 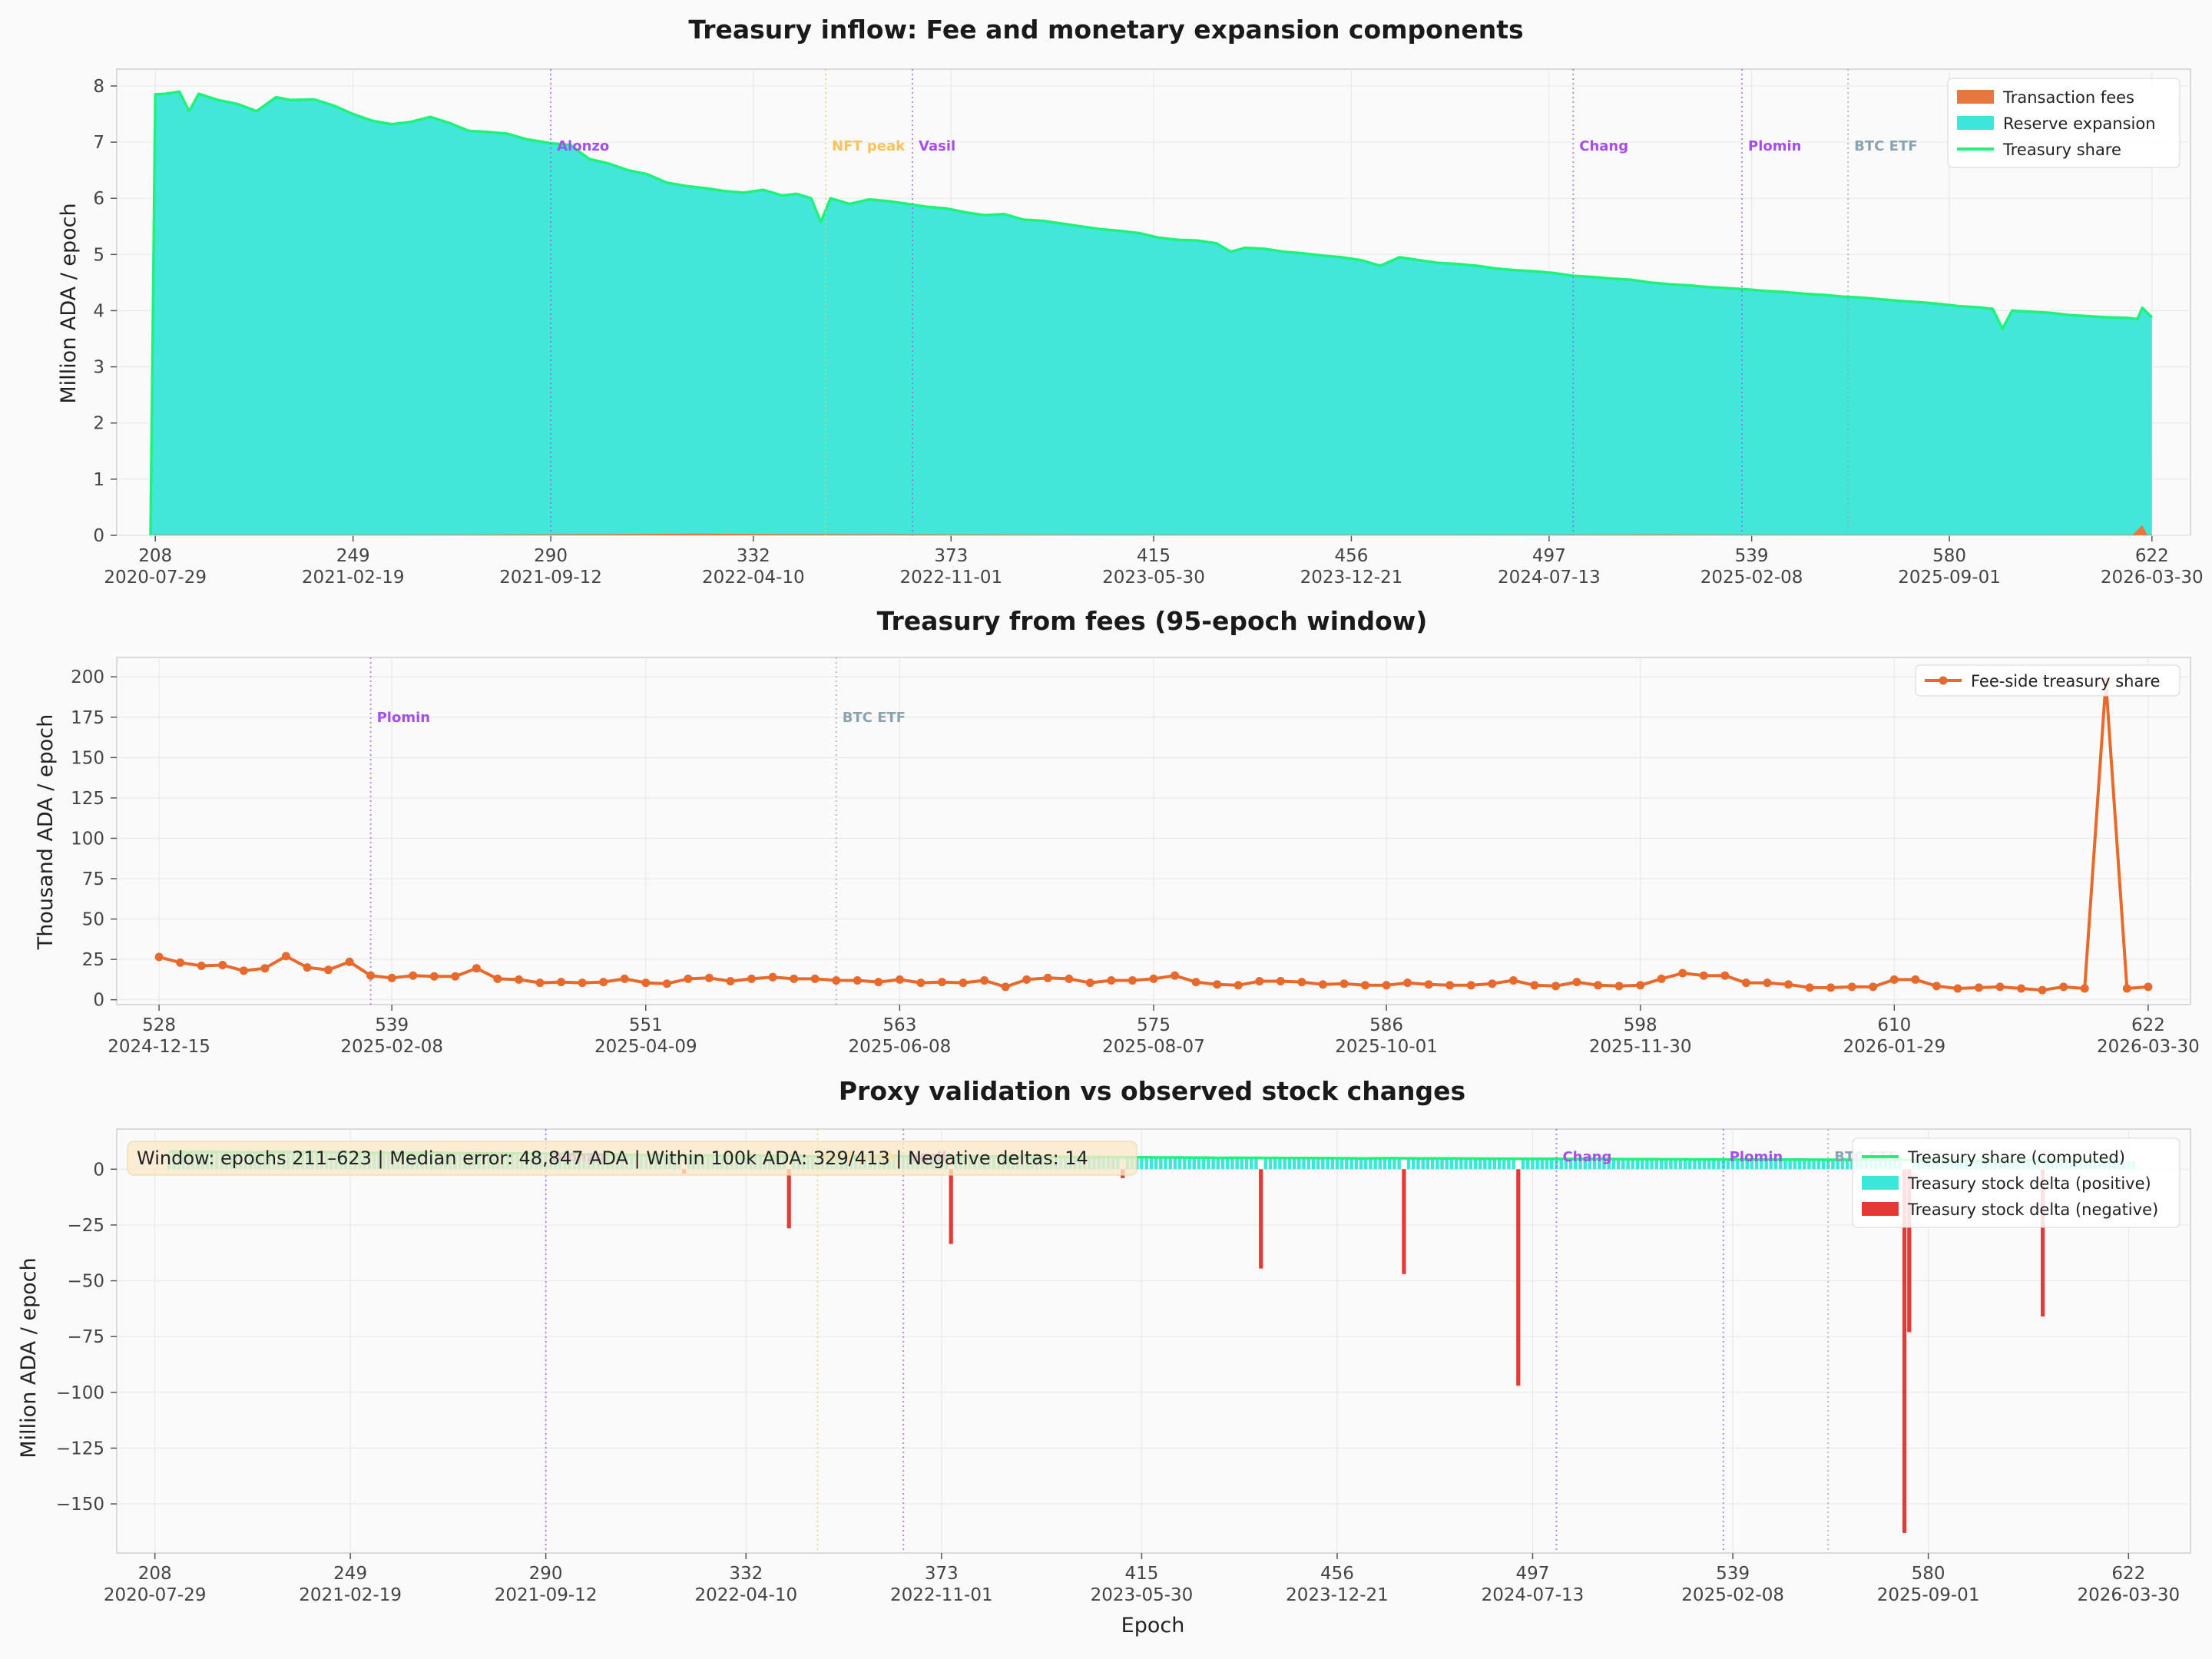 What do you see at coordinates (350, 1595) in the screenshot?
I see `x-tick-date: 2021-02-19` at bounding box center [350, 1595].